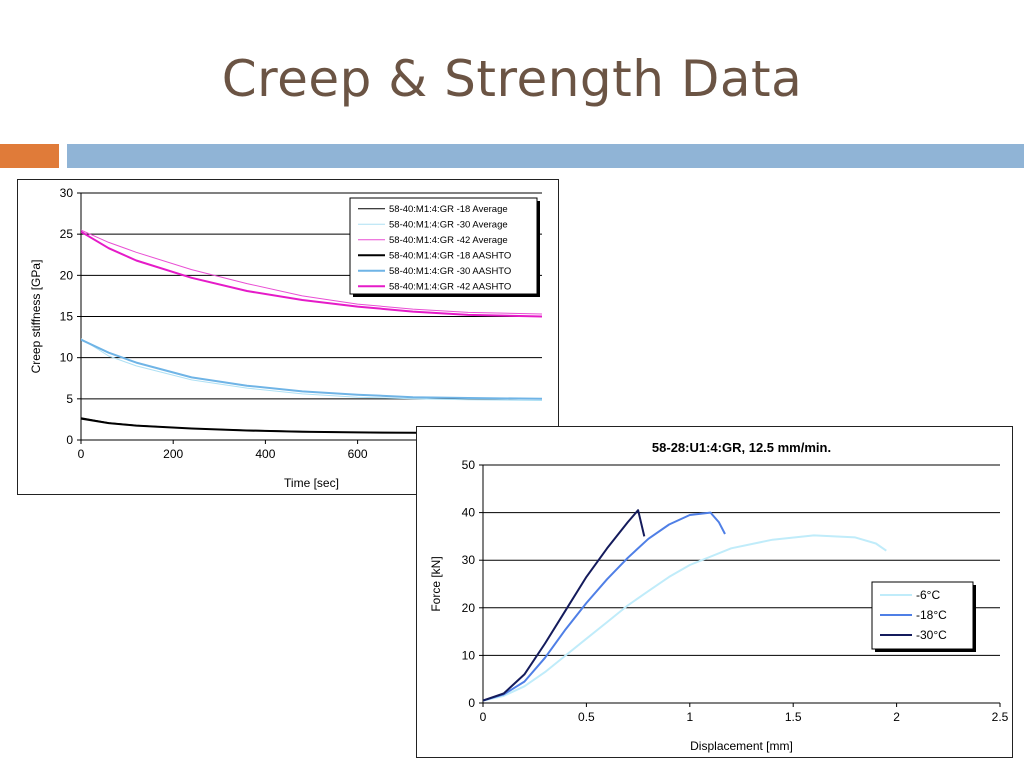  I want to click on x-axis-label: Displacement [mm], so click(741, 746).